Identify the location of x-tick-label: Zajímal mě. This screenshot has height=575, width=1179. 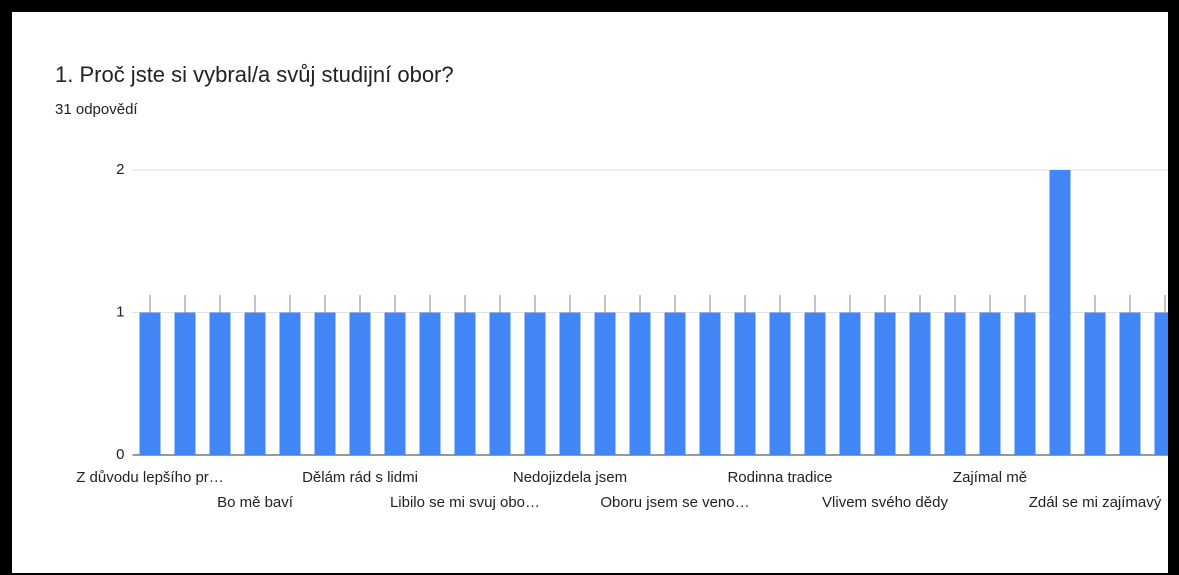
(990, 477).